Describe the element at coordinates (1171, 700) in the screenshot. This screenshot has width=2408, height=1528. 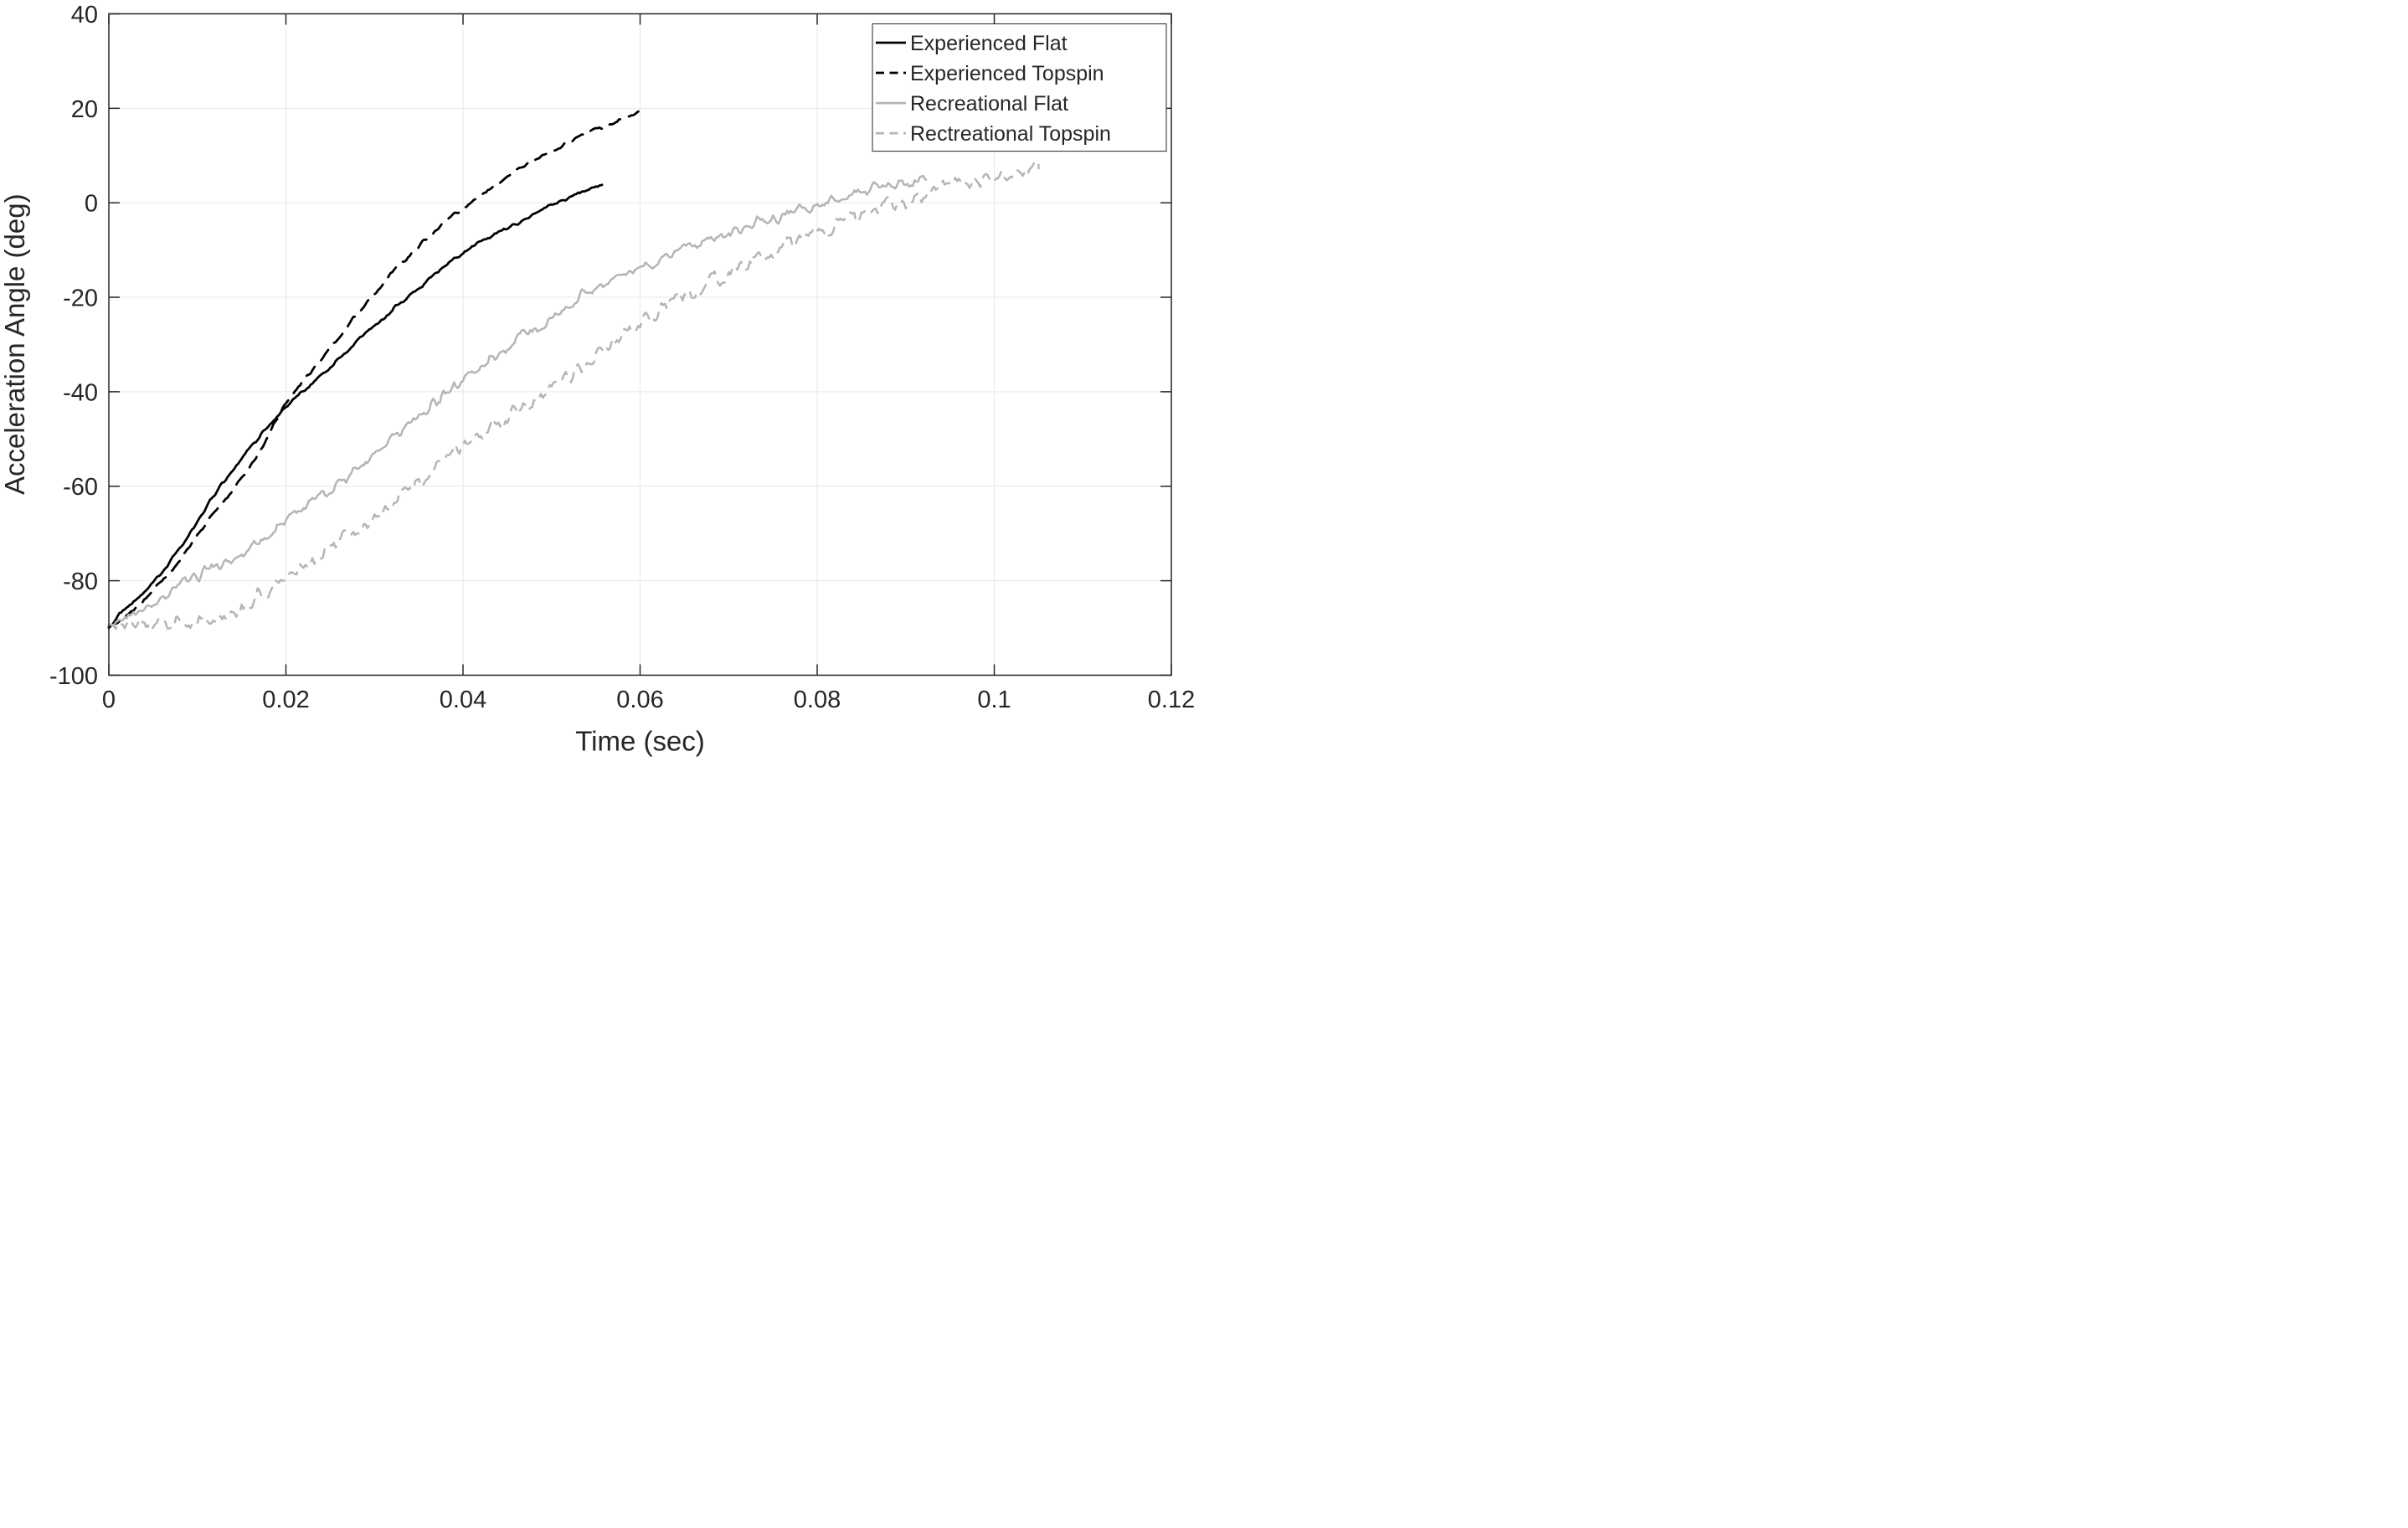
I see `x-tick-label: 0.12` at that location.